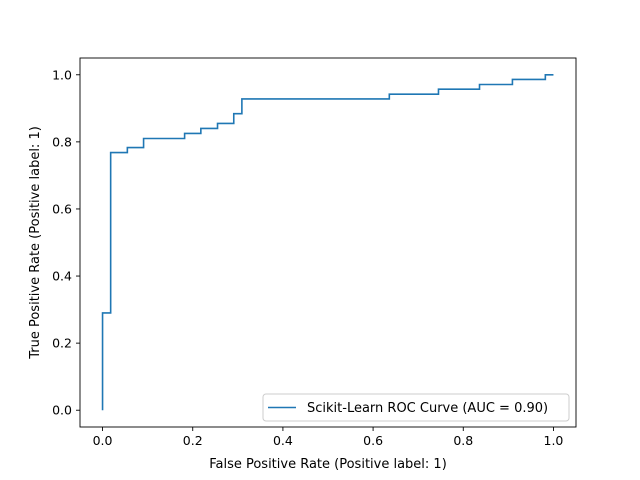 The height and width of the screenshot is (480, 640). Describe the element at coordinates (427, 408) in the screenshot. I see `legend-label: Scikit-Learn ROC Curve (AUC = 0.90)` at that location.